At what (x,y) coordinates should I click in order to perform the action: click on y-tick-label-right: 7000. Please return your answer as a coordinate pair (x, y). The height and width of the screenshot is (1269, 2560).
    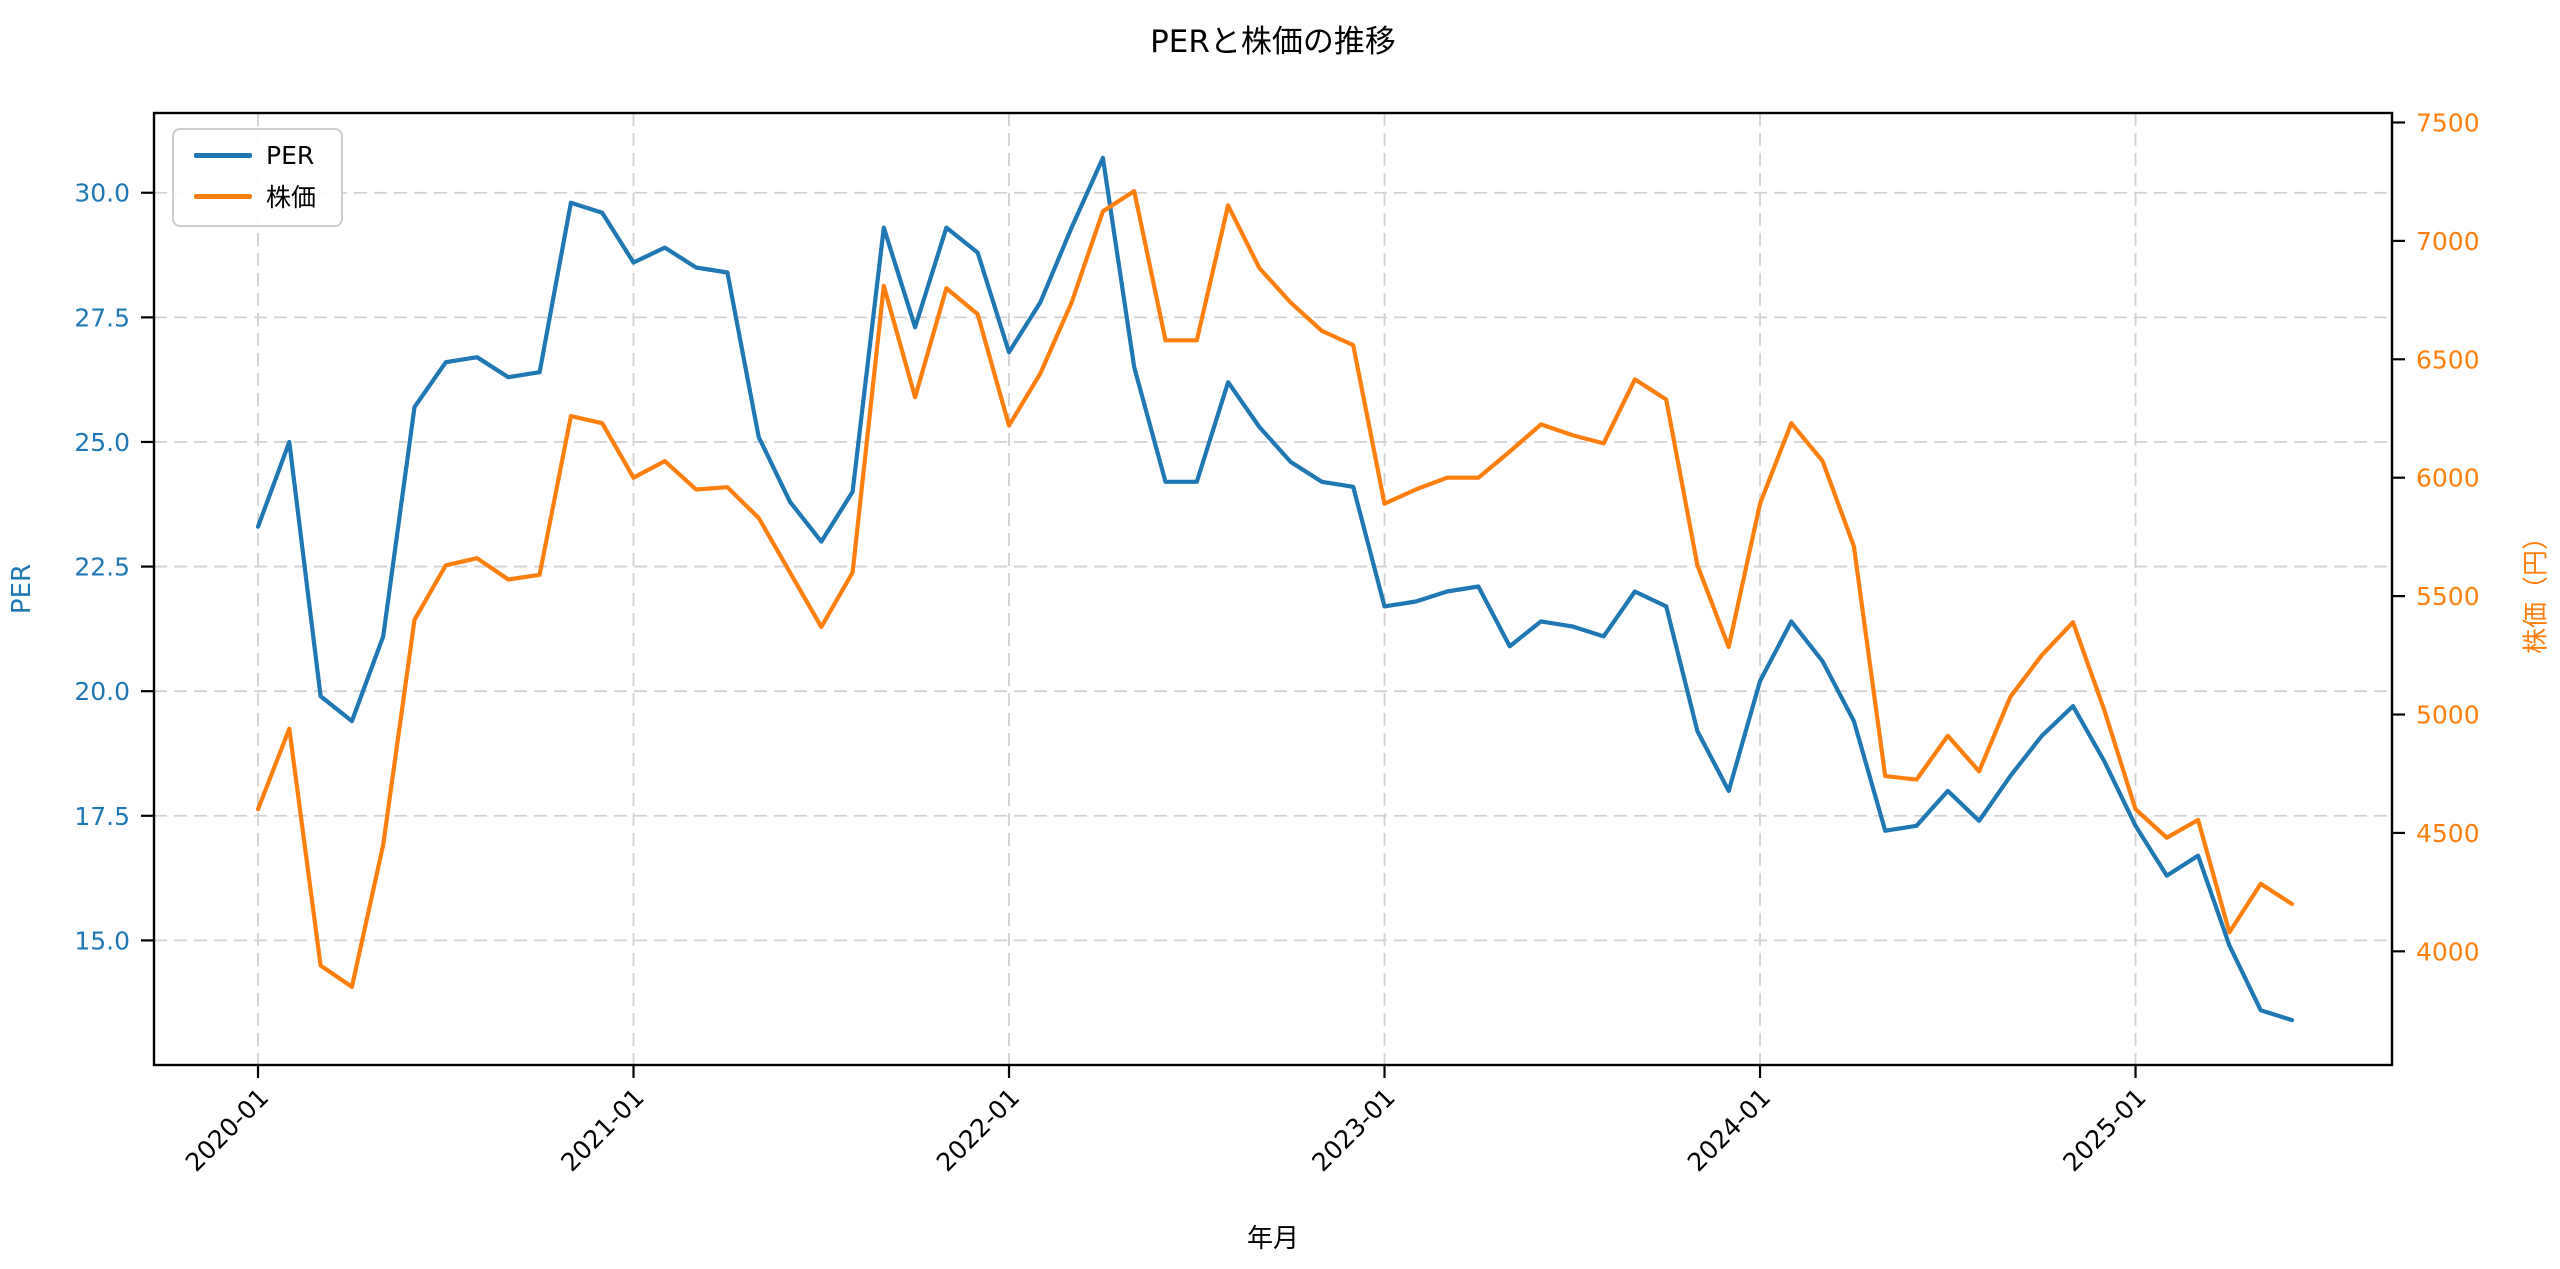
    Looking at the image, I should click on (2448, 241).